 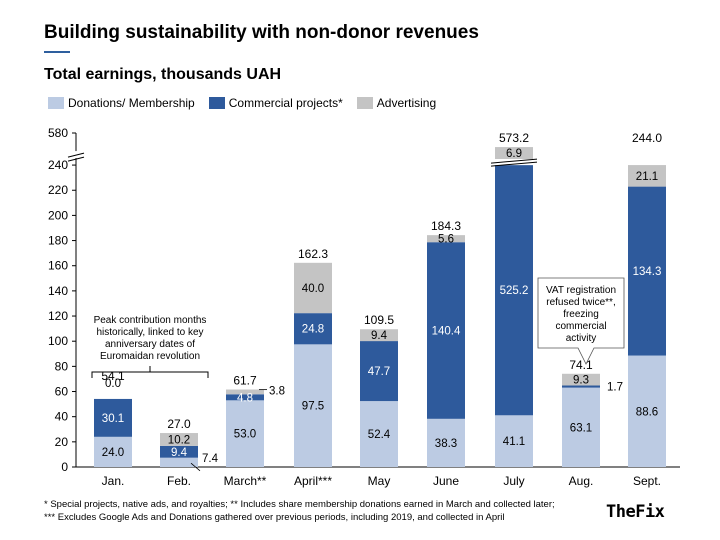 I want to click on x-tick-label: March**, so click(x=245, y=481).